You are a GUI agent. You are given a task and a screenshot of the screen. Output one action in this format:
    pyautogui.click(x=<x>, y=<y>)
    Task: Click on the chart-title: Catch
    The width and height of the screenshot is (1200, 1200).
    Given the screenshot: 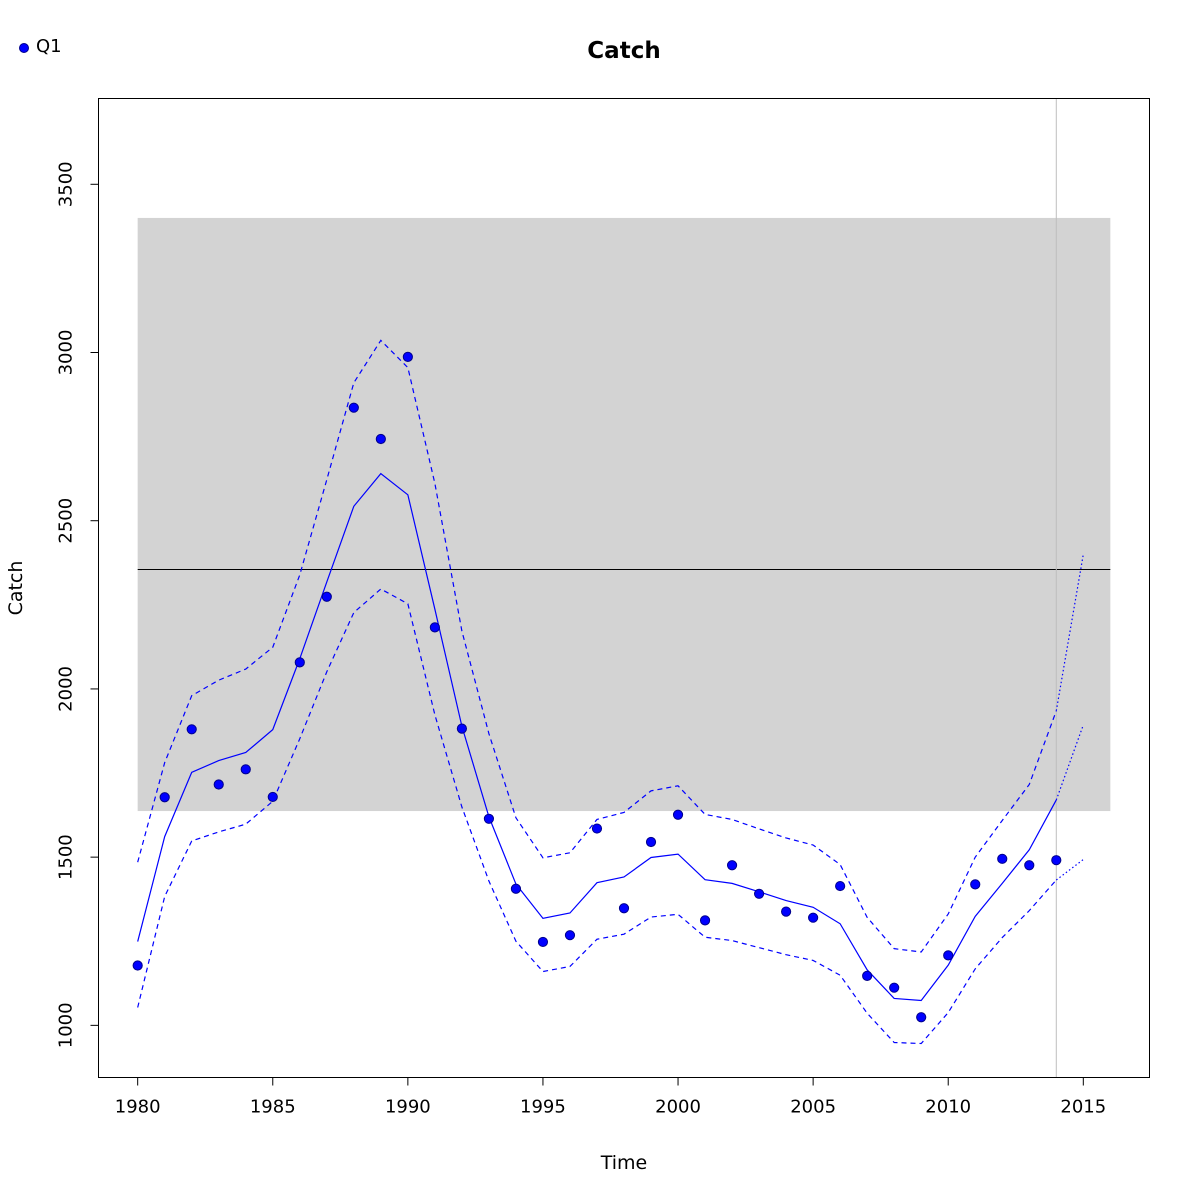 What is the action you would take?
    pyautogui.click(x=623, y=51)
    